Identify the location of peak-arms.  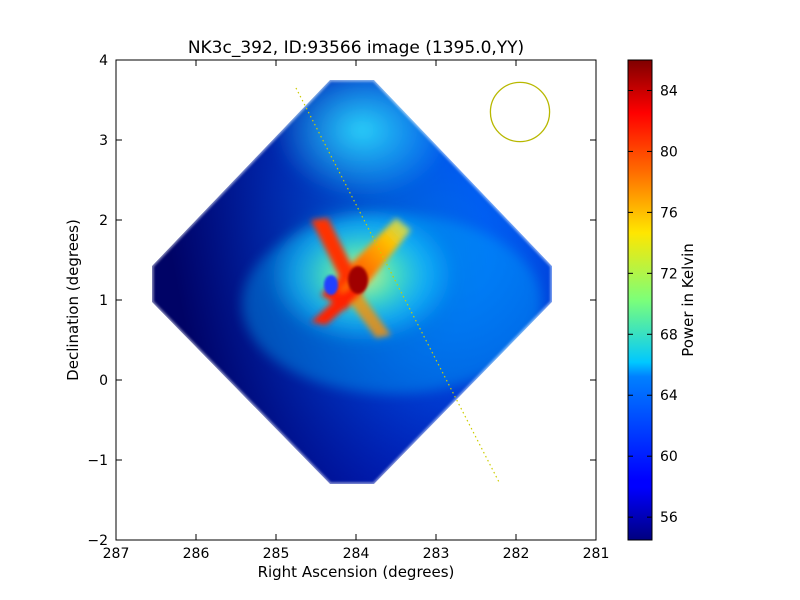
(361, 278).